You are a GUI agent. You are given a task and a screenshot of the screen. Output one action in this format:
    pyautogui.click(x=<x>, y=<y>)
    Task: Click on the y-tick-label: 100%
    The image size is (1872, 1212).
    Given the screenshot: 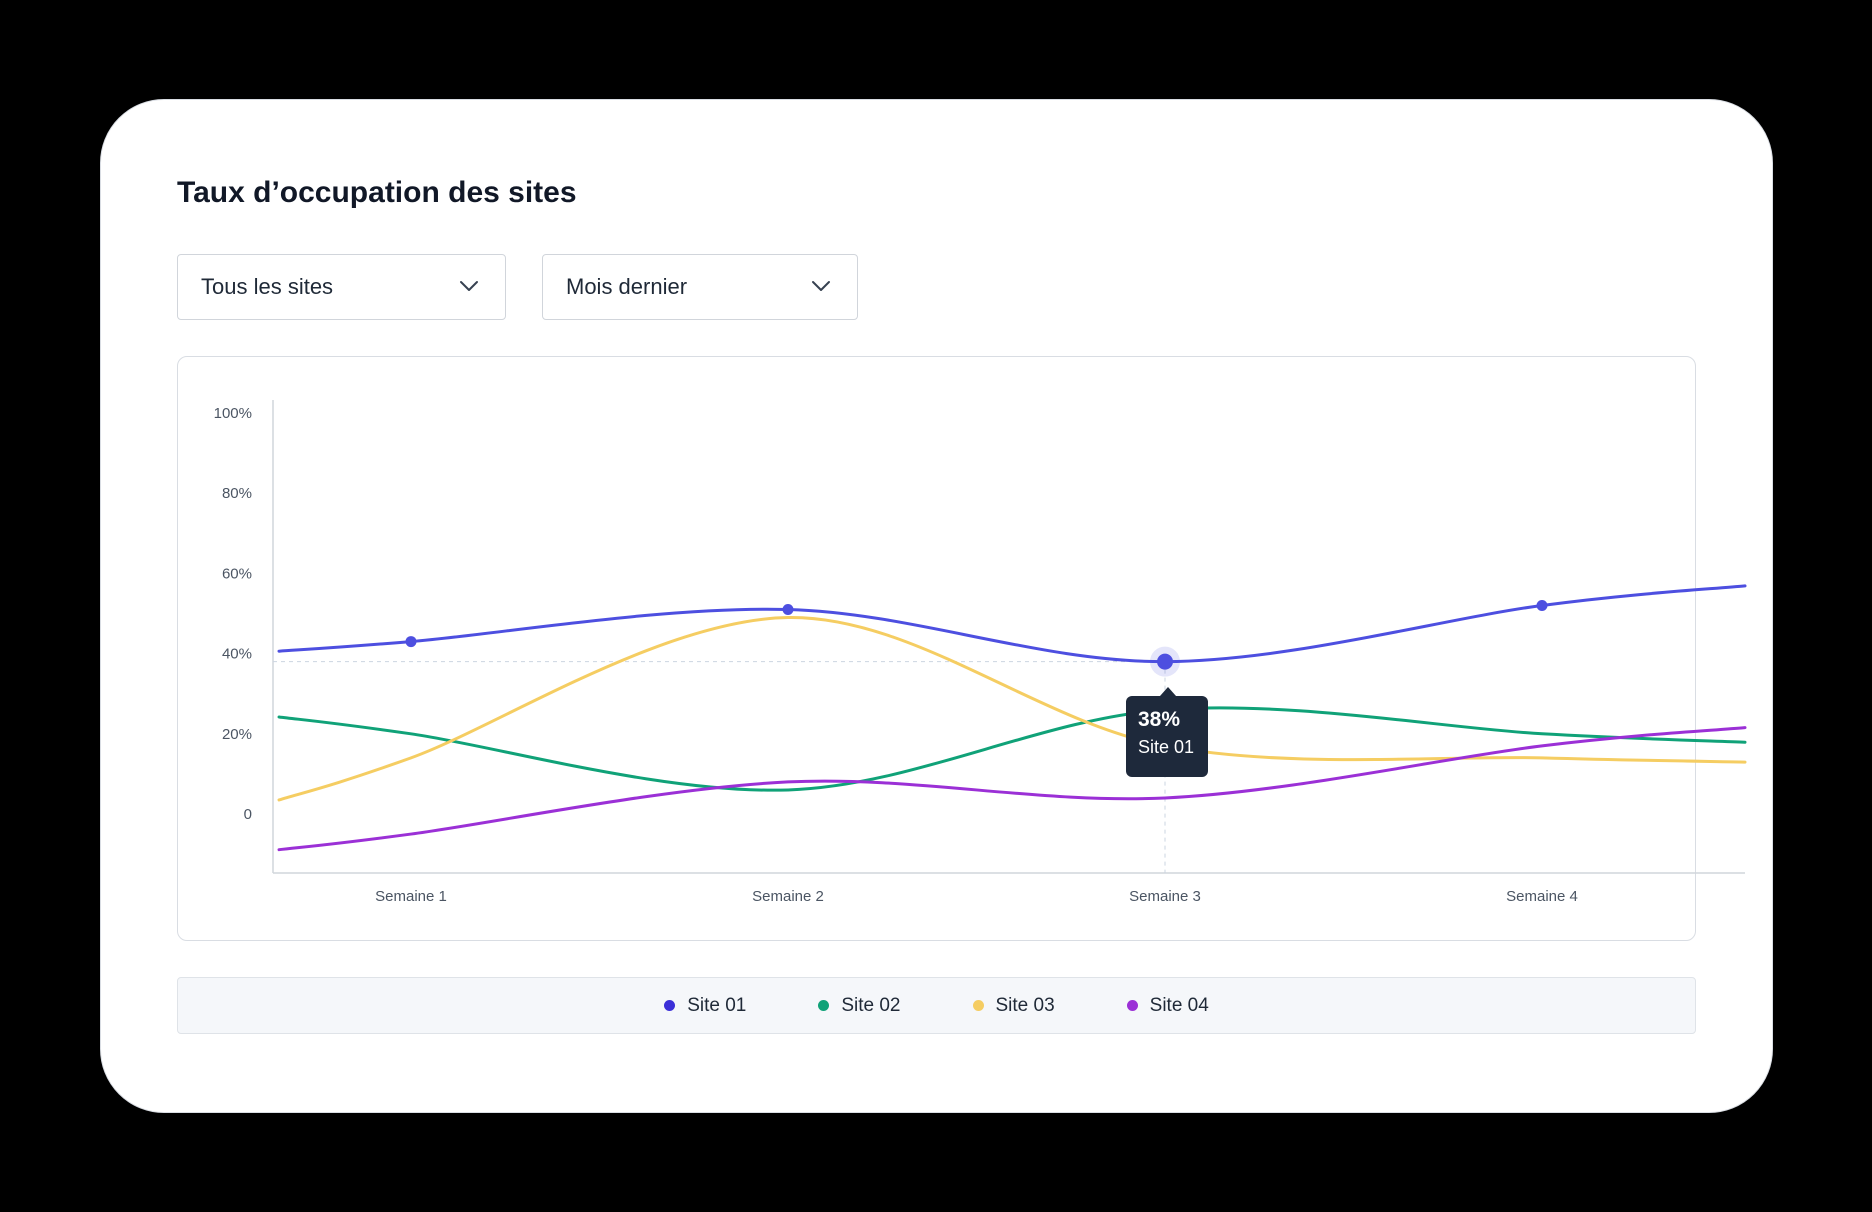 What is the action you would take?
    pyautogui.click(x=233, y=413)
    